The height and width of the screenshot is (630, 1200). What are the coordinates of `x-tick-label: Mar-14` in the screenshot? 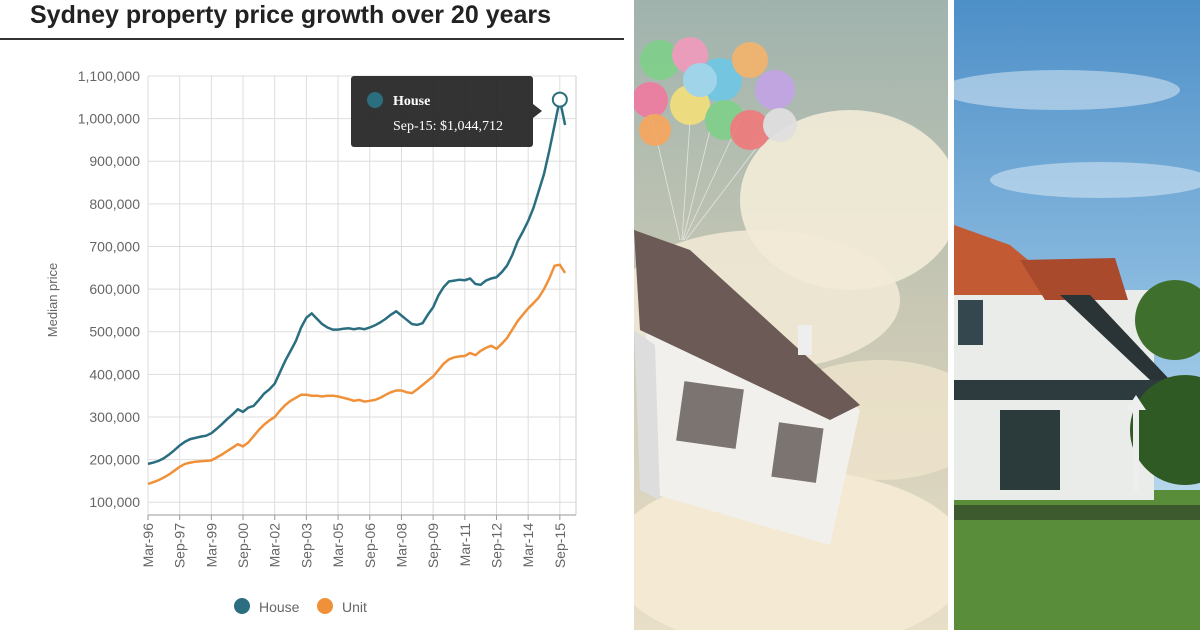 It's located at (528, 545).